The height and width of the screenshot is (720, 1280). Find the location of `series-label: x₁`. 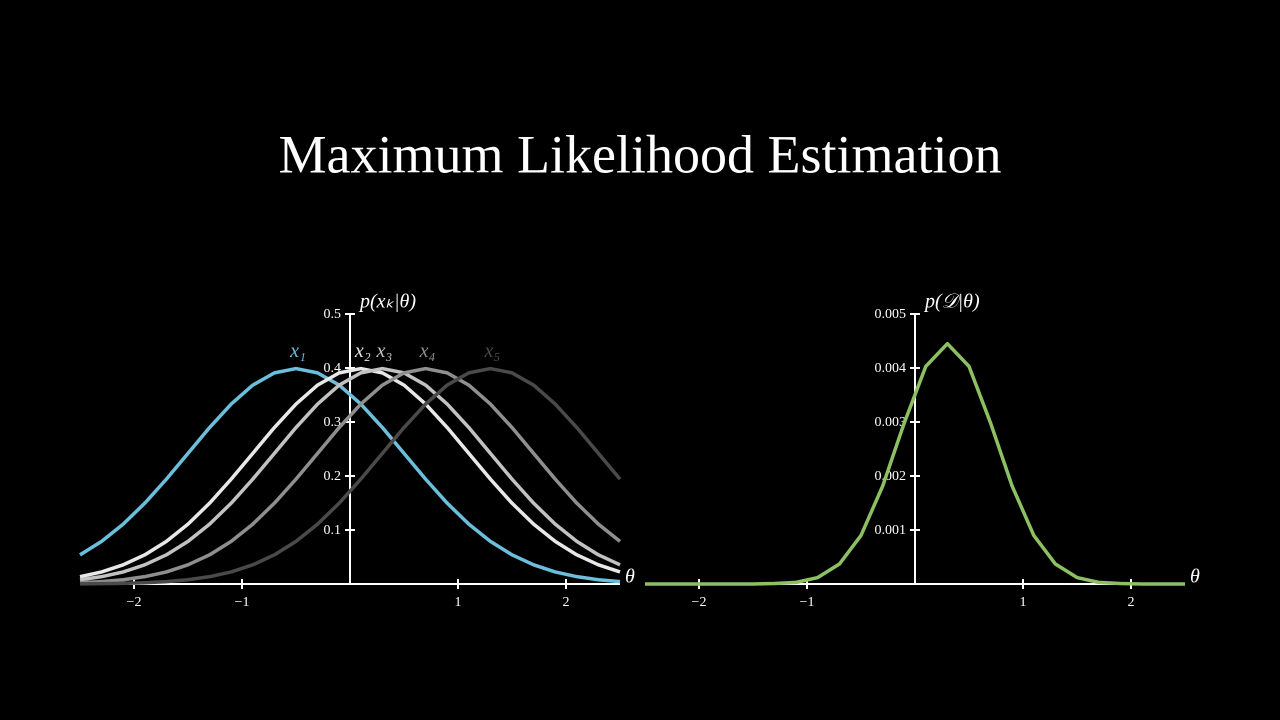

series-label: x₁ is located at coordinates (297, 351).